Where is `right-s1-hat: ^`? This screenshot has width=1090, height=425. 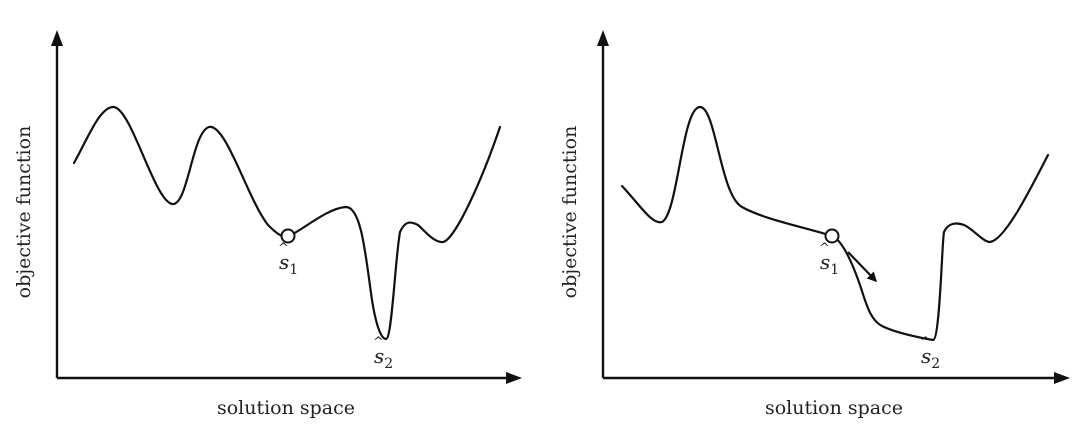 right-s1-hat: ^ is located at coordinates (824, 248).